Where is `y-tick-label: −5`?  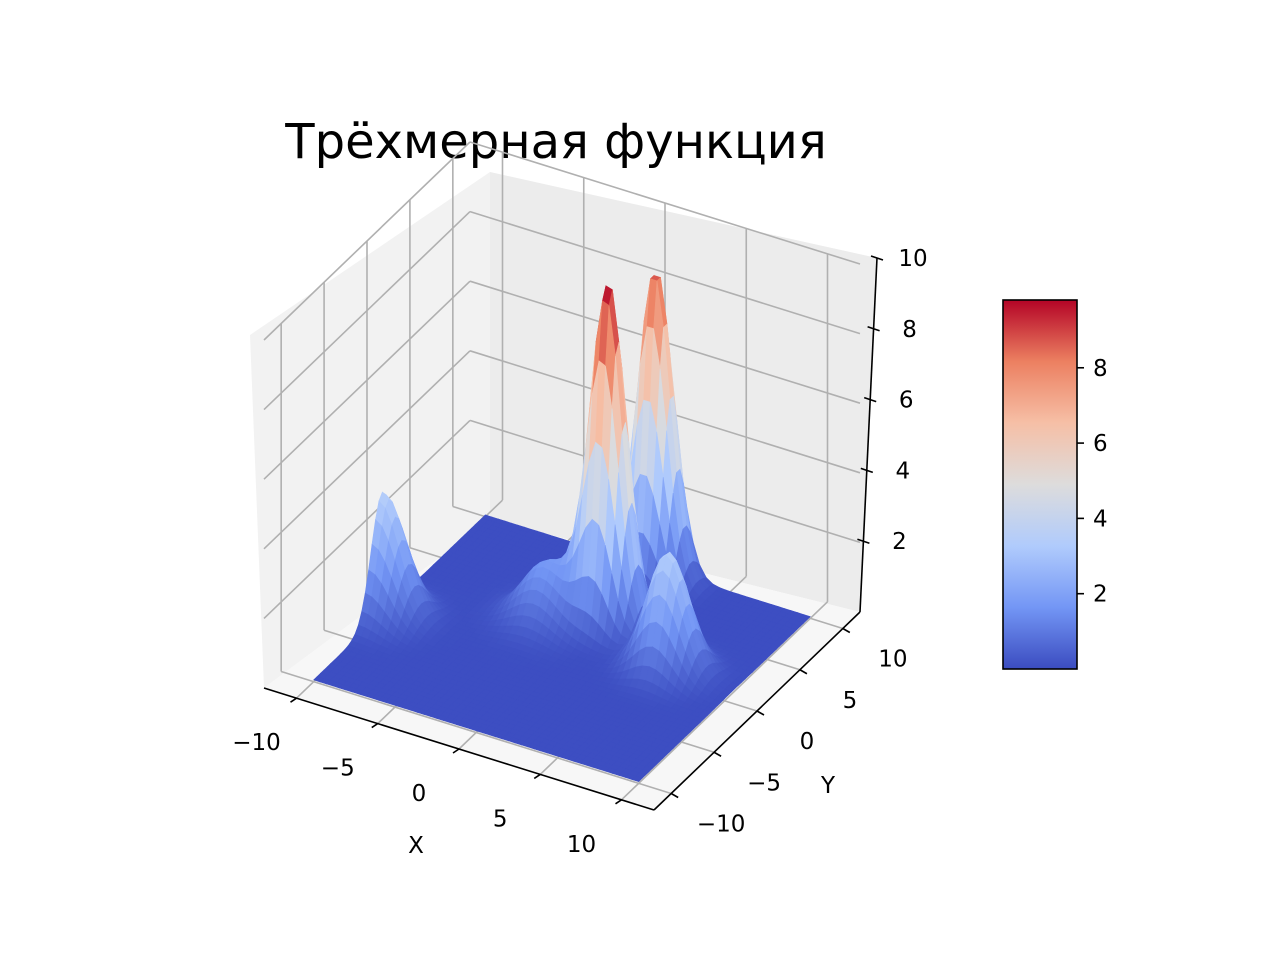 y-tick-label: −5 is located at coordinates (764, 783).